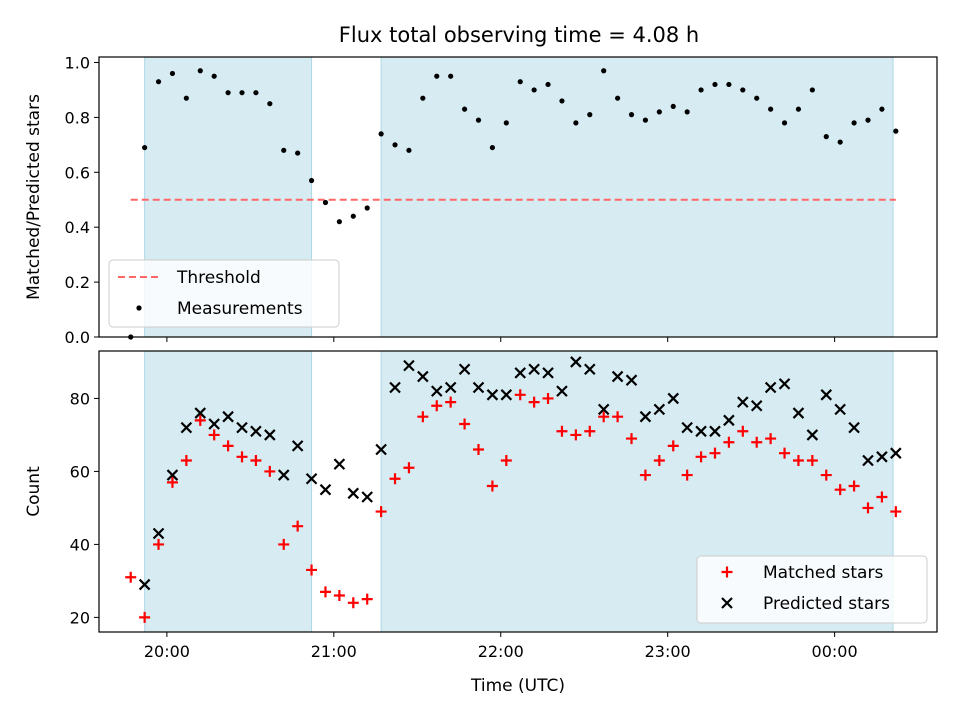 The width and height of the screenshot is (960, 720). I want to click on x-tick-label: 23:00, so click(668, 651).